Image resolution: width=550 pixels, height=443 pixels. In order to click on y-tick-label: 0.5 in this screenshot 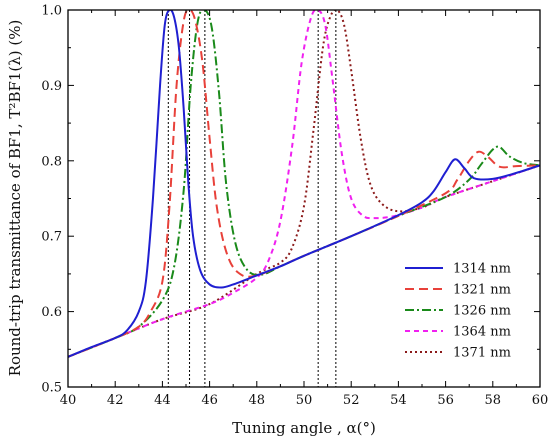, I will do `click(51, 388)`.